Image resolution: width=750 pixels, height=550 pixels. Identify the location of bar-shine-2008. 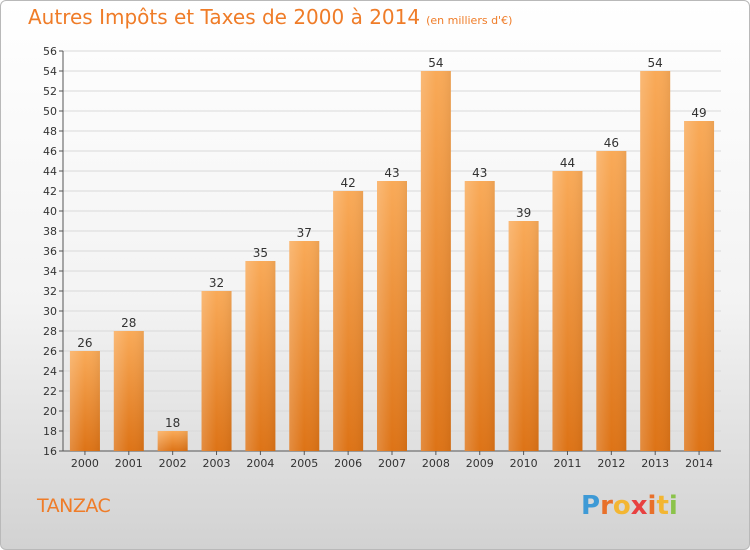
(435, 261).